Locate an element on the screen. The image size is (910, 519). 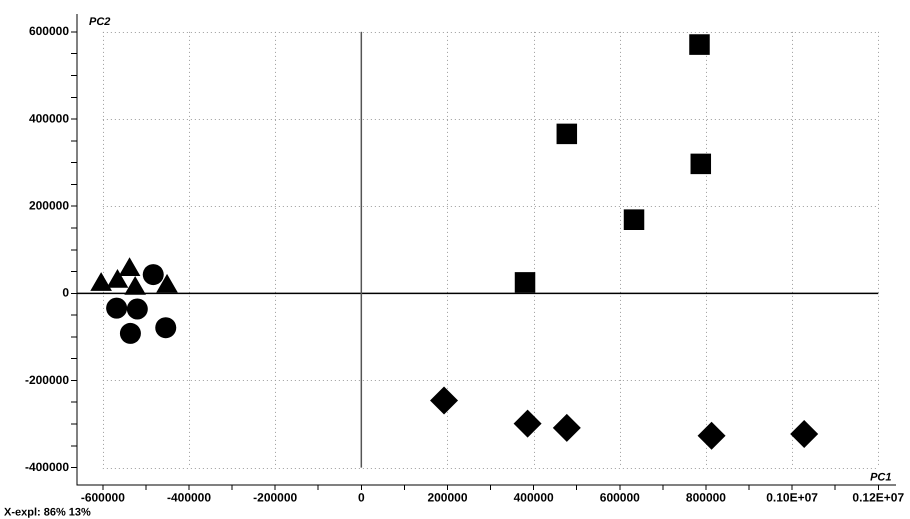
x-tick-label: 0.10E+07 is located at coordinates (792, 497).